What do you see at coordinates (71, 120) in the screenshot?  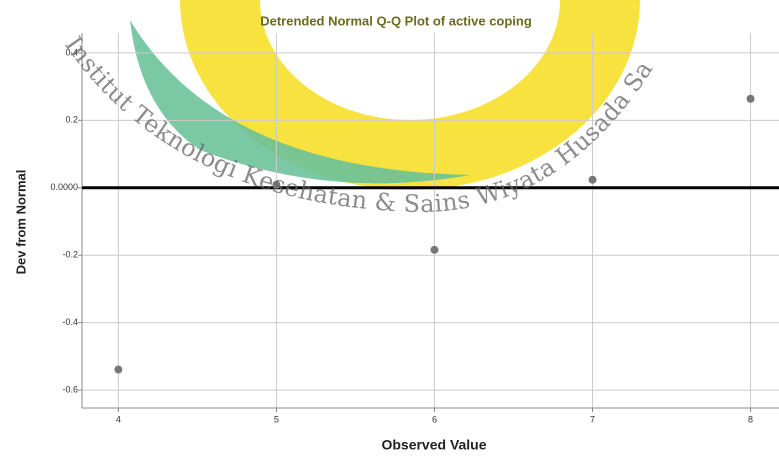 I see `y-tick-label: 0.2` at bounding box center [71, 120].